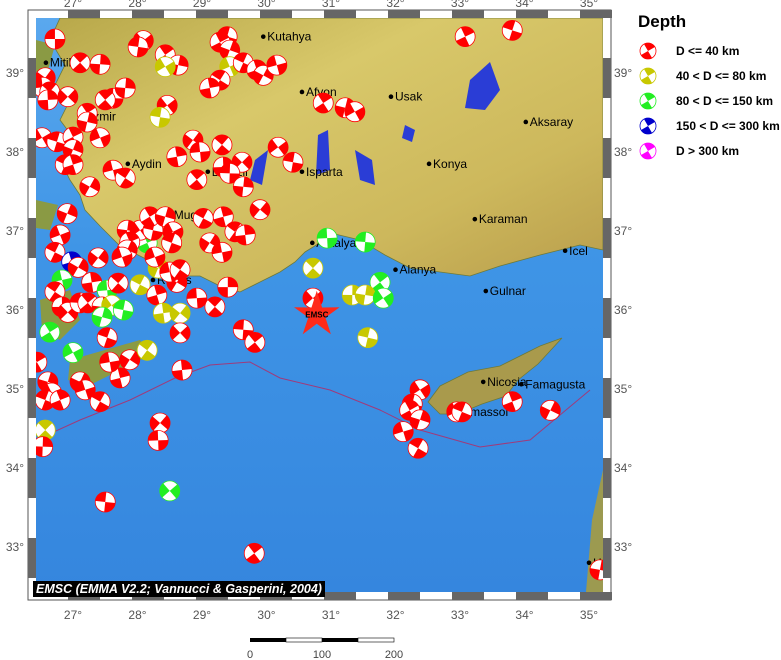 This screenshot has width=781, height=660. Describe the element at coordinates (137, 5) in the screenshot. I see `lon-tick-label-top: 28°` at that location.